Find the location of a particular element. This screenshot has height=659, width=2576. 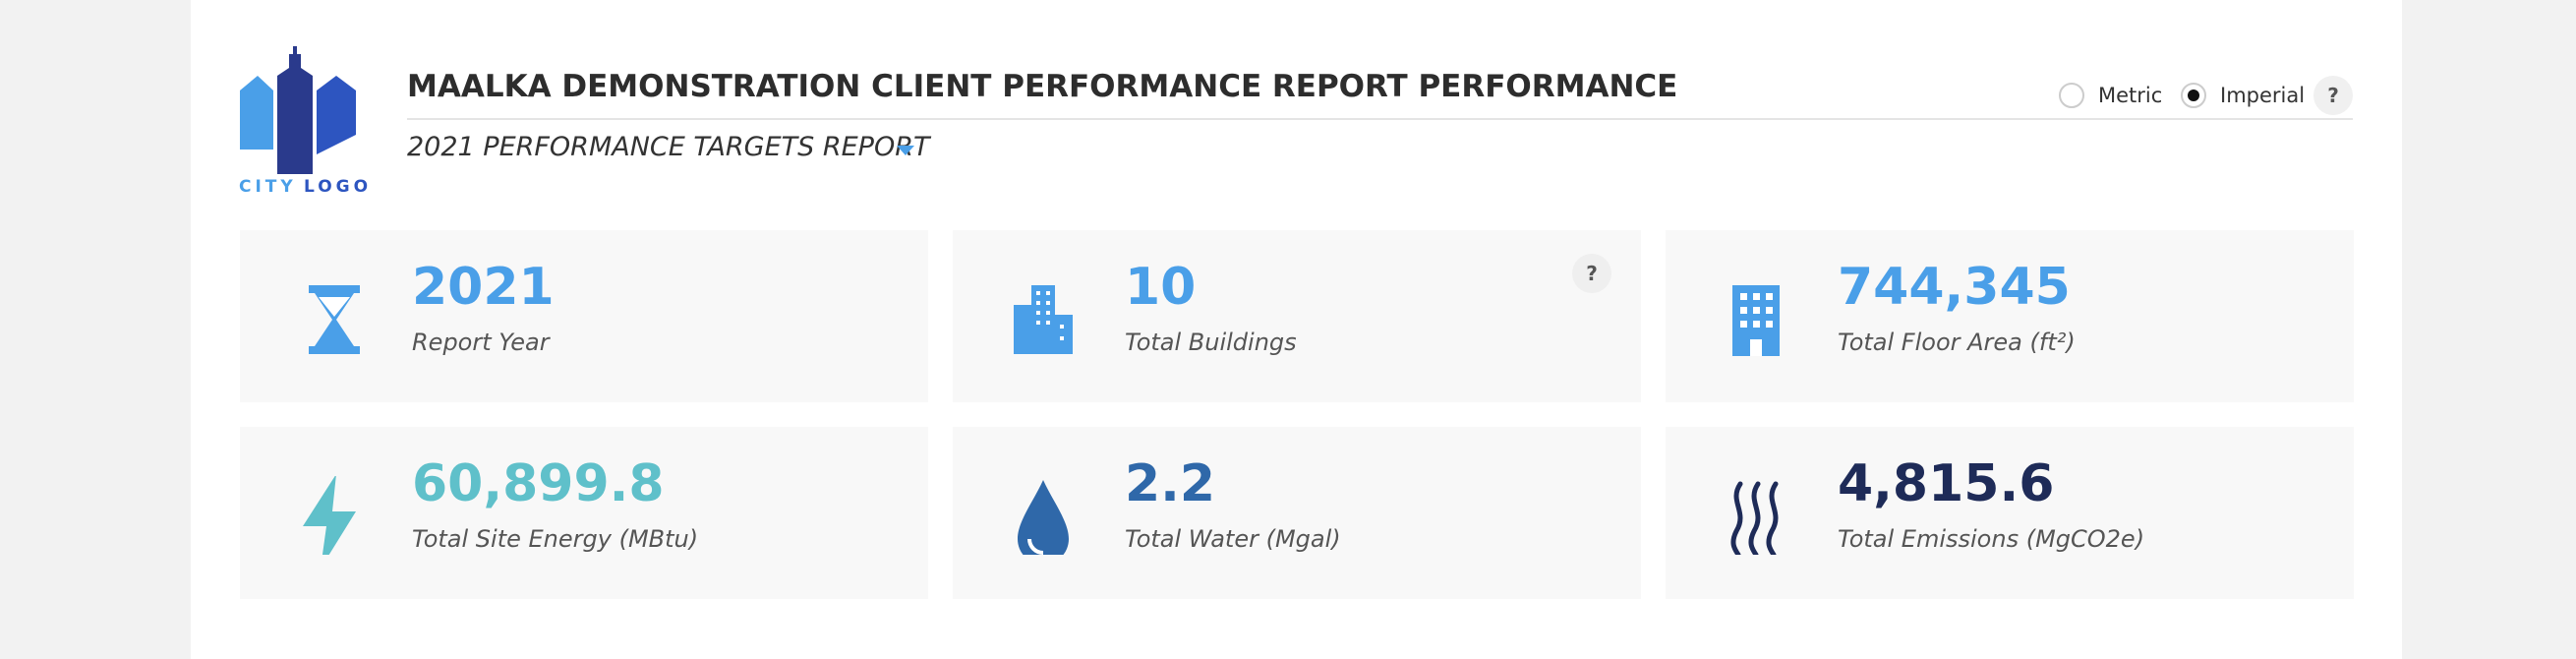

stat-label: Total Site Energy (MBtu) is located at coordinates (555, 539).